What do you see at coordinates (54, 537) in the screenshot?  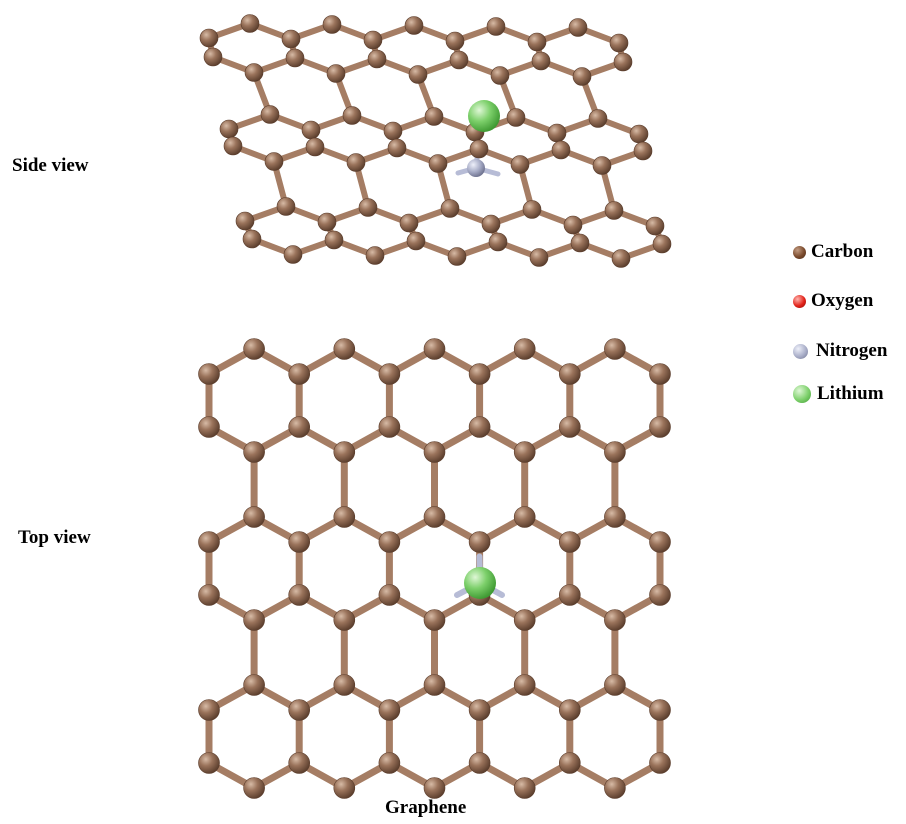 I see `top-view-label: Top view` at bounding box center [54, 537].